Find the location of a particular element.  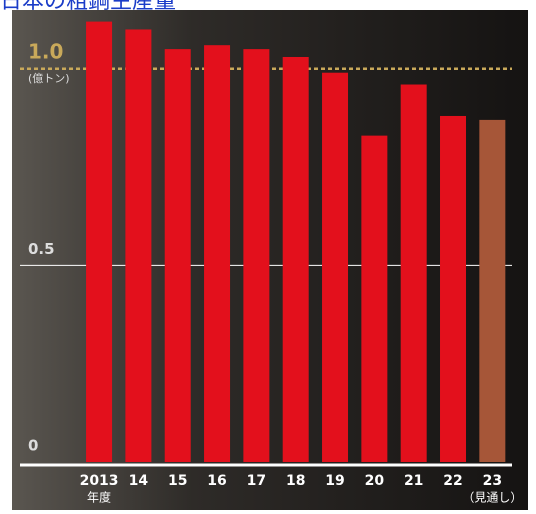

x-tick-label: 15 is located at coordinates (177, 481).